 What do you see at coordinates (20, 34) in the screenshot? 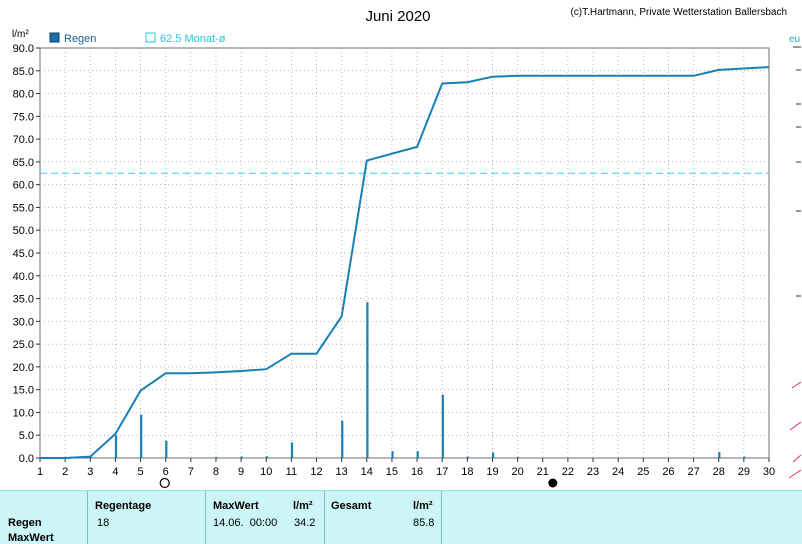
I see `y-unit-label: l/m²` at bounding box center [20, 34].